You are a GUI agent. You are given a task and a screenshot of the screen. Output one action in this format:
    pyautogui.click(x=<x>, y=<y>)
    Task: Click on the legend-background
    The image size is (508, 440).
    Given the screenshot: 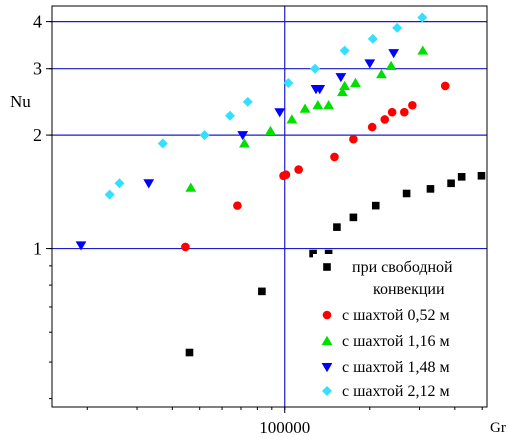 What is the action you would take?
    pyautogui.click(x=399, y=330)
    